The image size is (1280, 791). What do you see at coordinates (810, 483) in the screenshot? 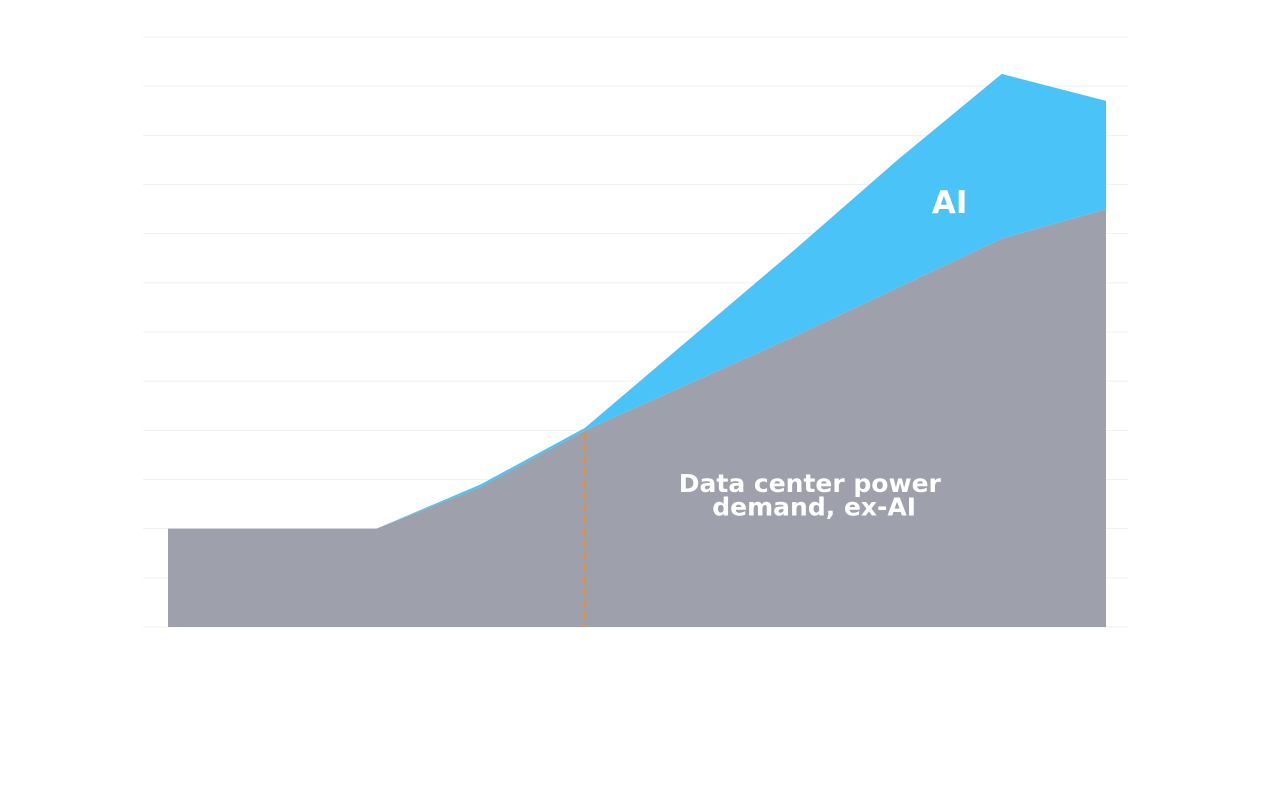
I see `series-label-line-1: Data center power` at bounding box center [810, 483].